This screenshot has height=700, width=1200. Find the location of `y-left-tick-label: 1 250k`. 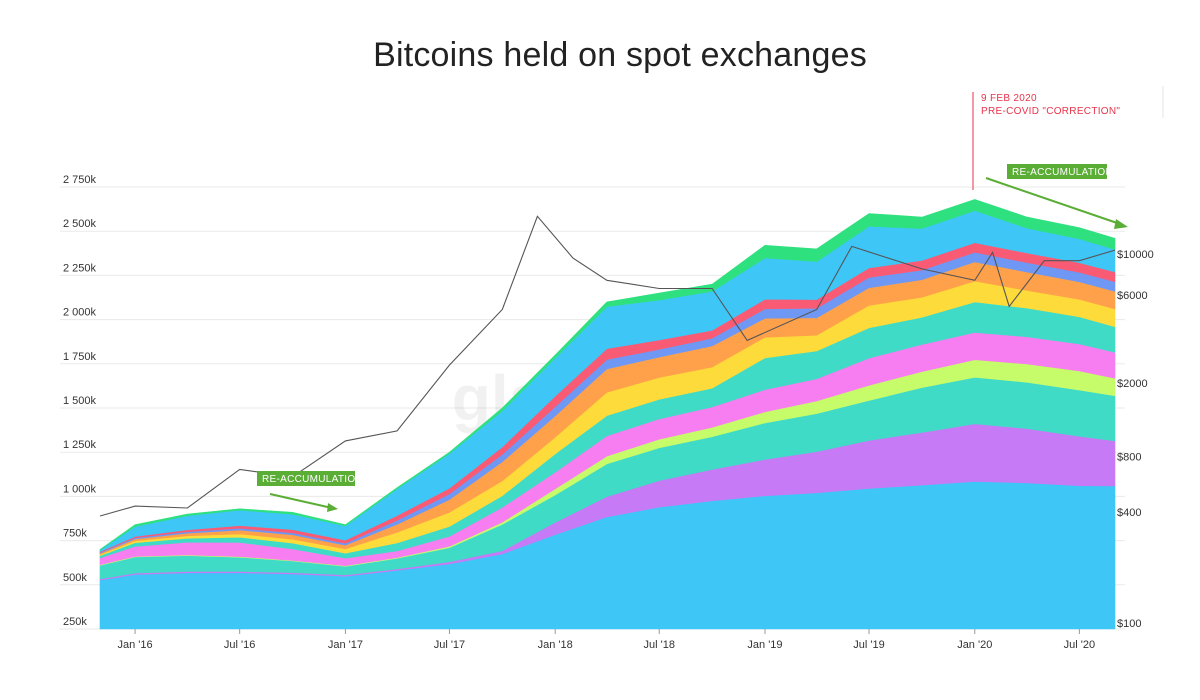

y-left-tick-label: 1 250k is located at coordinates (80, 445).